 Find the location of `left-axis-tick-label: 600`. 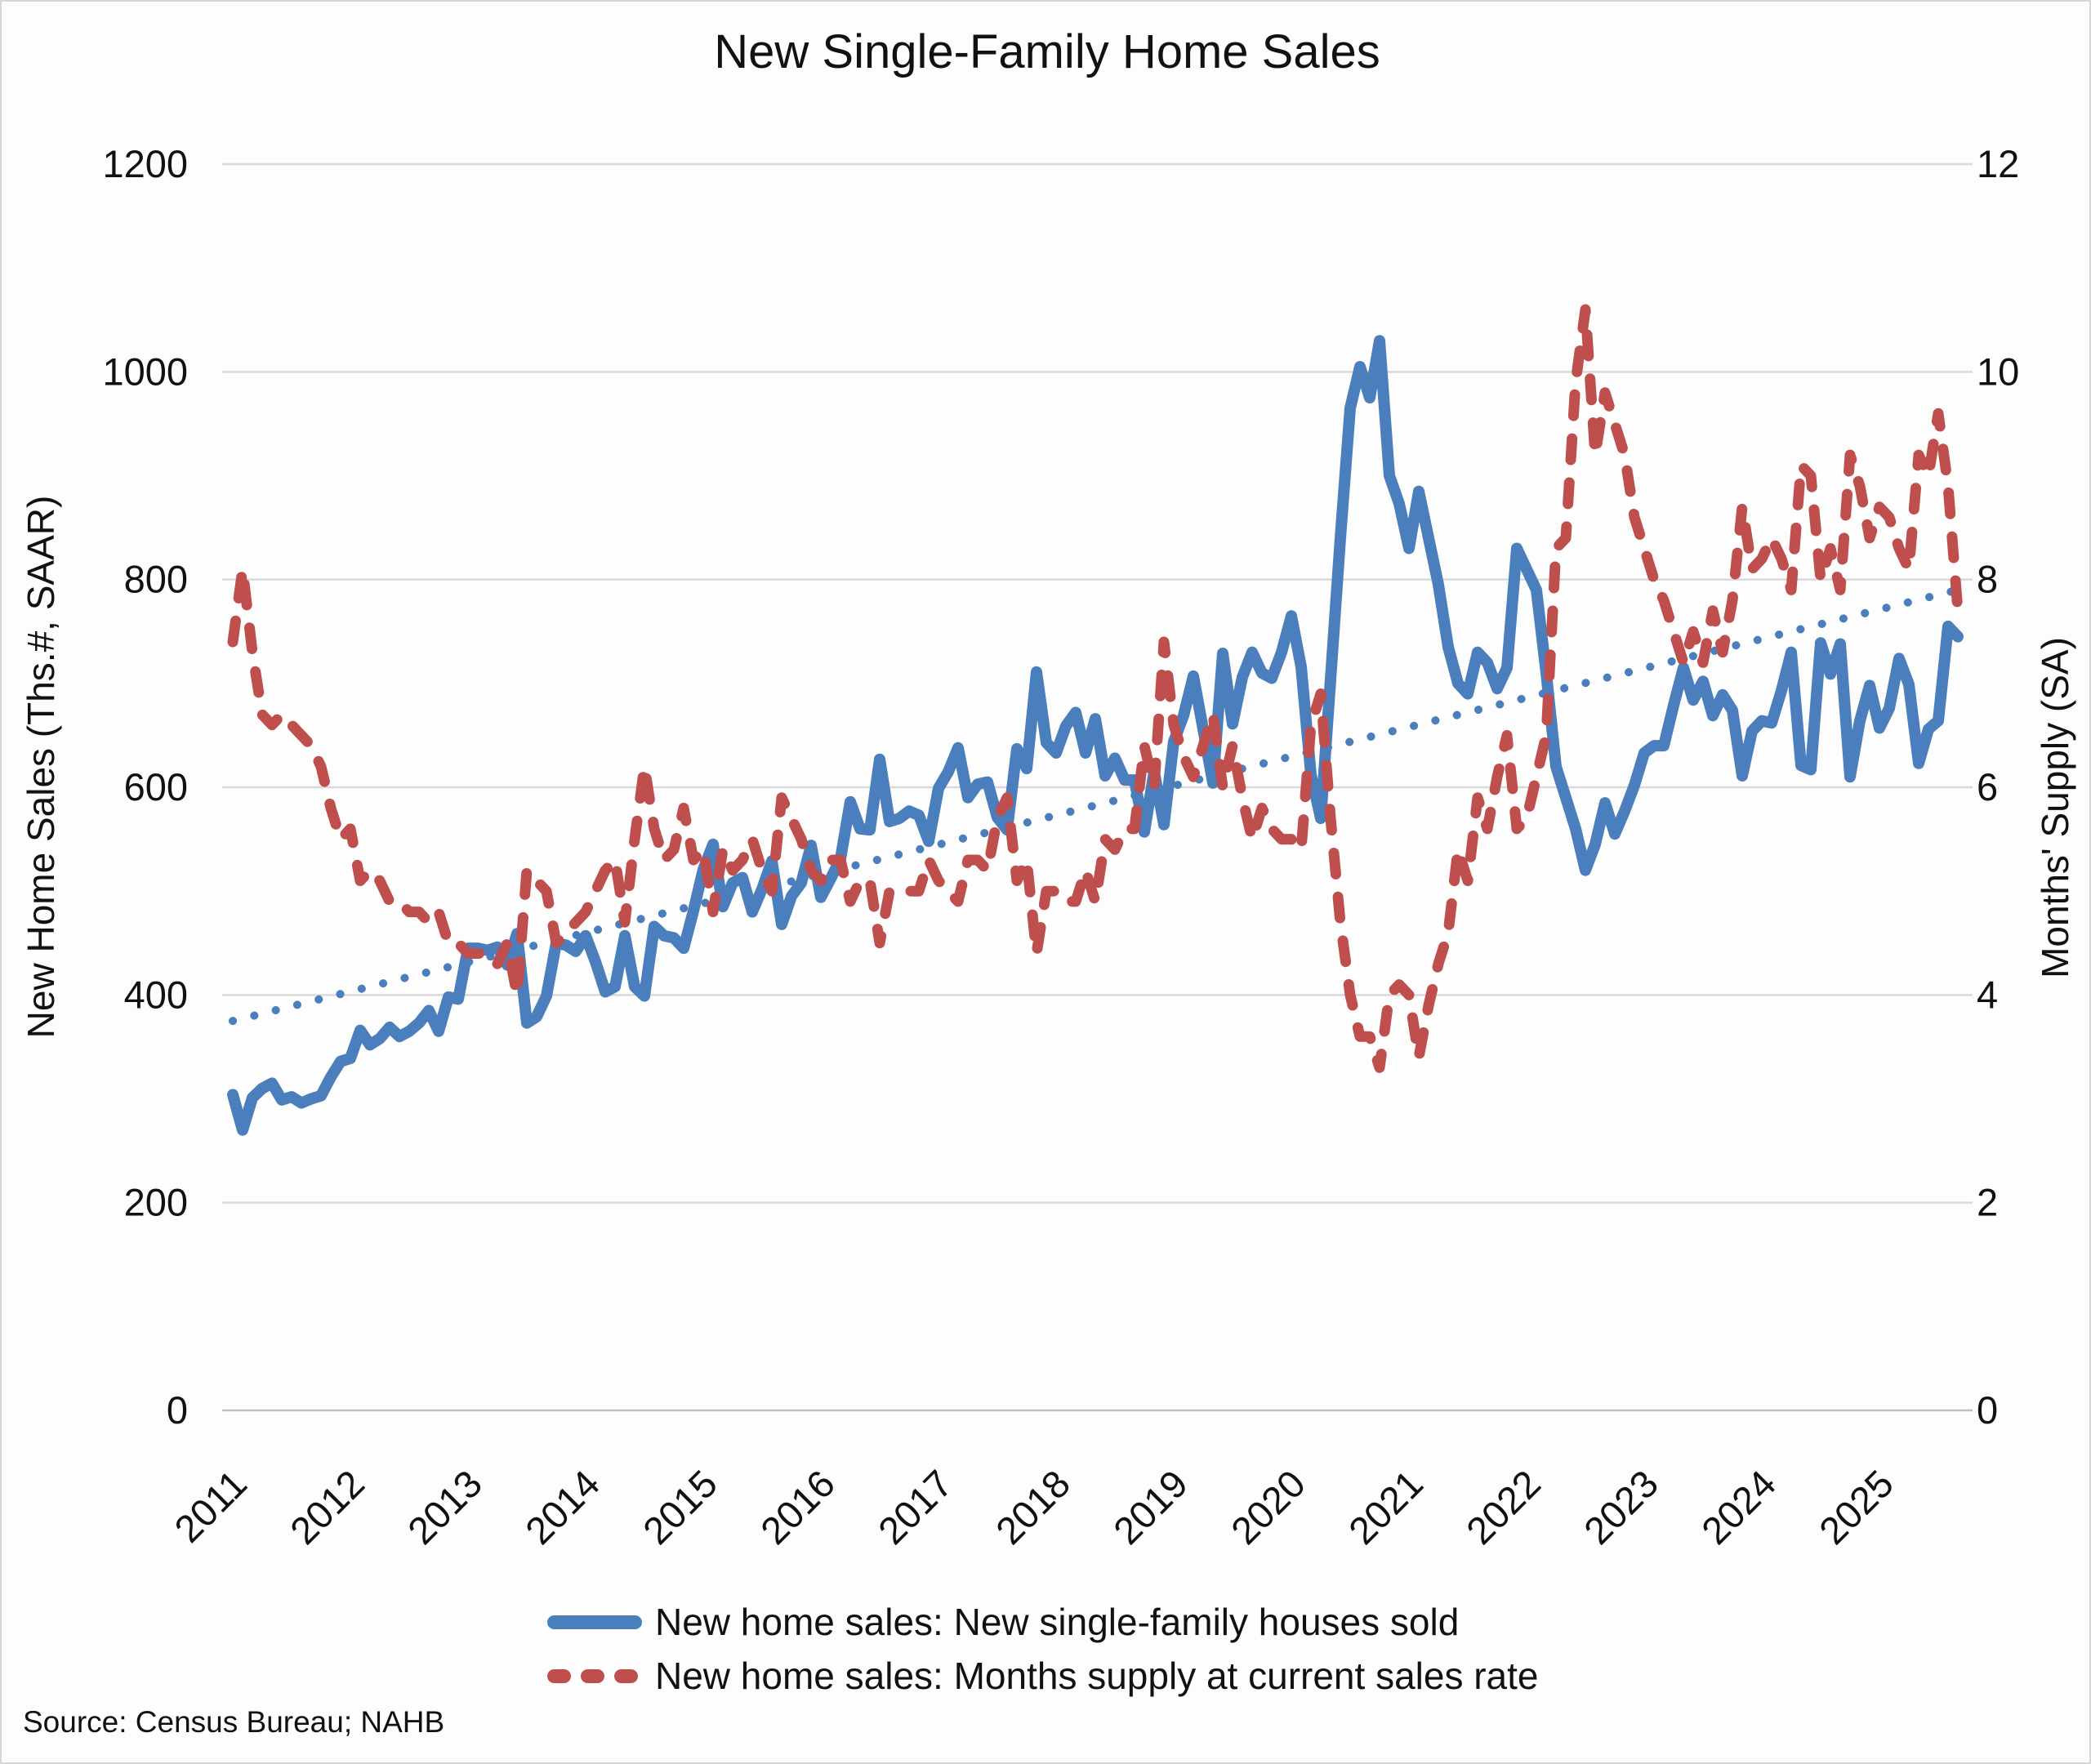

left-axis-tick-label: 600 is located at coordinates (156, 786).